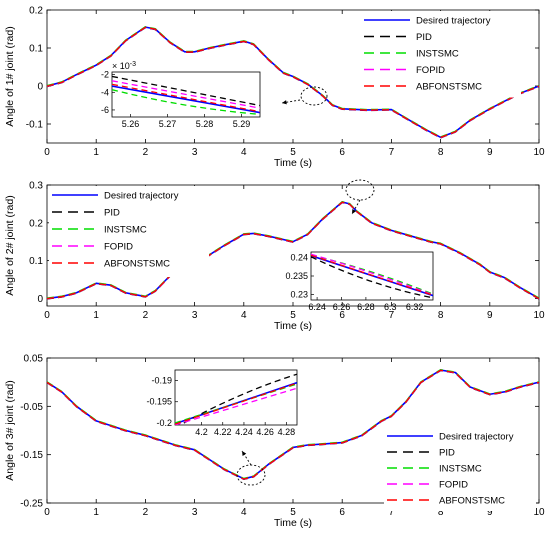 The height and width of the screenshot is (540, 550). Describe the element at coordinates (31, 455) in the screenshot. I see `y-tick-label: -0.15` at that location.